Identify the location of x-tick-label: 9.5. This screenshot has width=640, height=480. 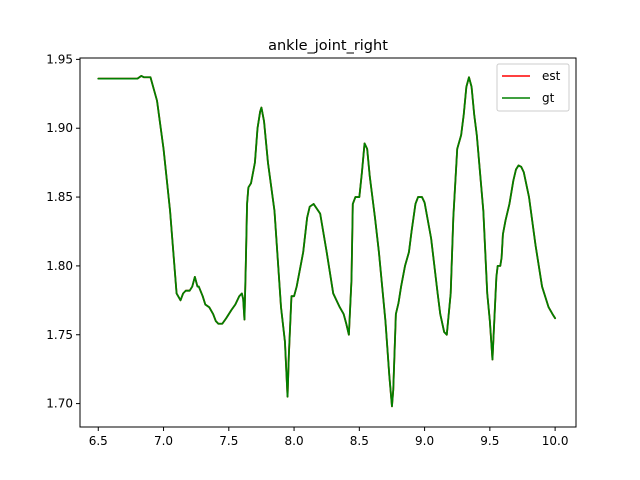
(489, 441).